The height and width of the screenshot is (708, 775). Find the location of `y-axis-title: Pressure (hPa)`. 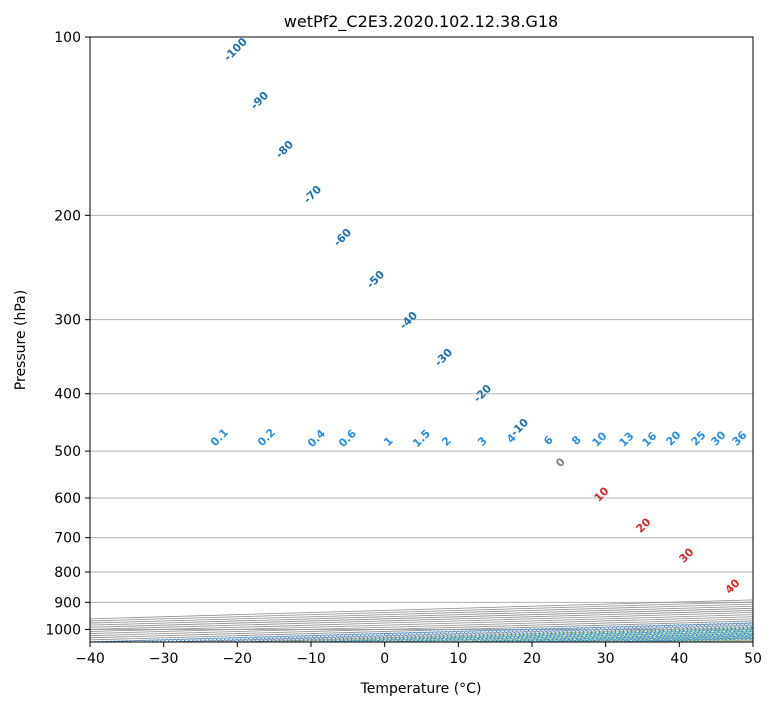

y-axis-title: Pressure (hPa) is located at coordinates (21, 340).